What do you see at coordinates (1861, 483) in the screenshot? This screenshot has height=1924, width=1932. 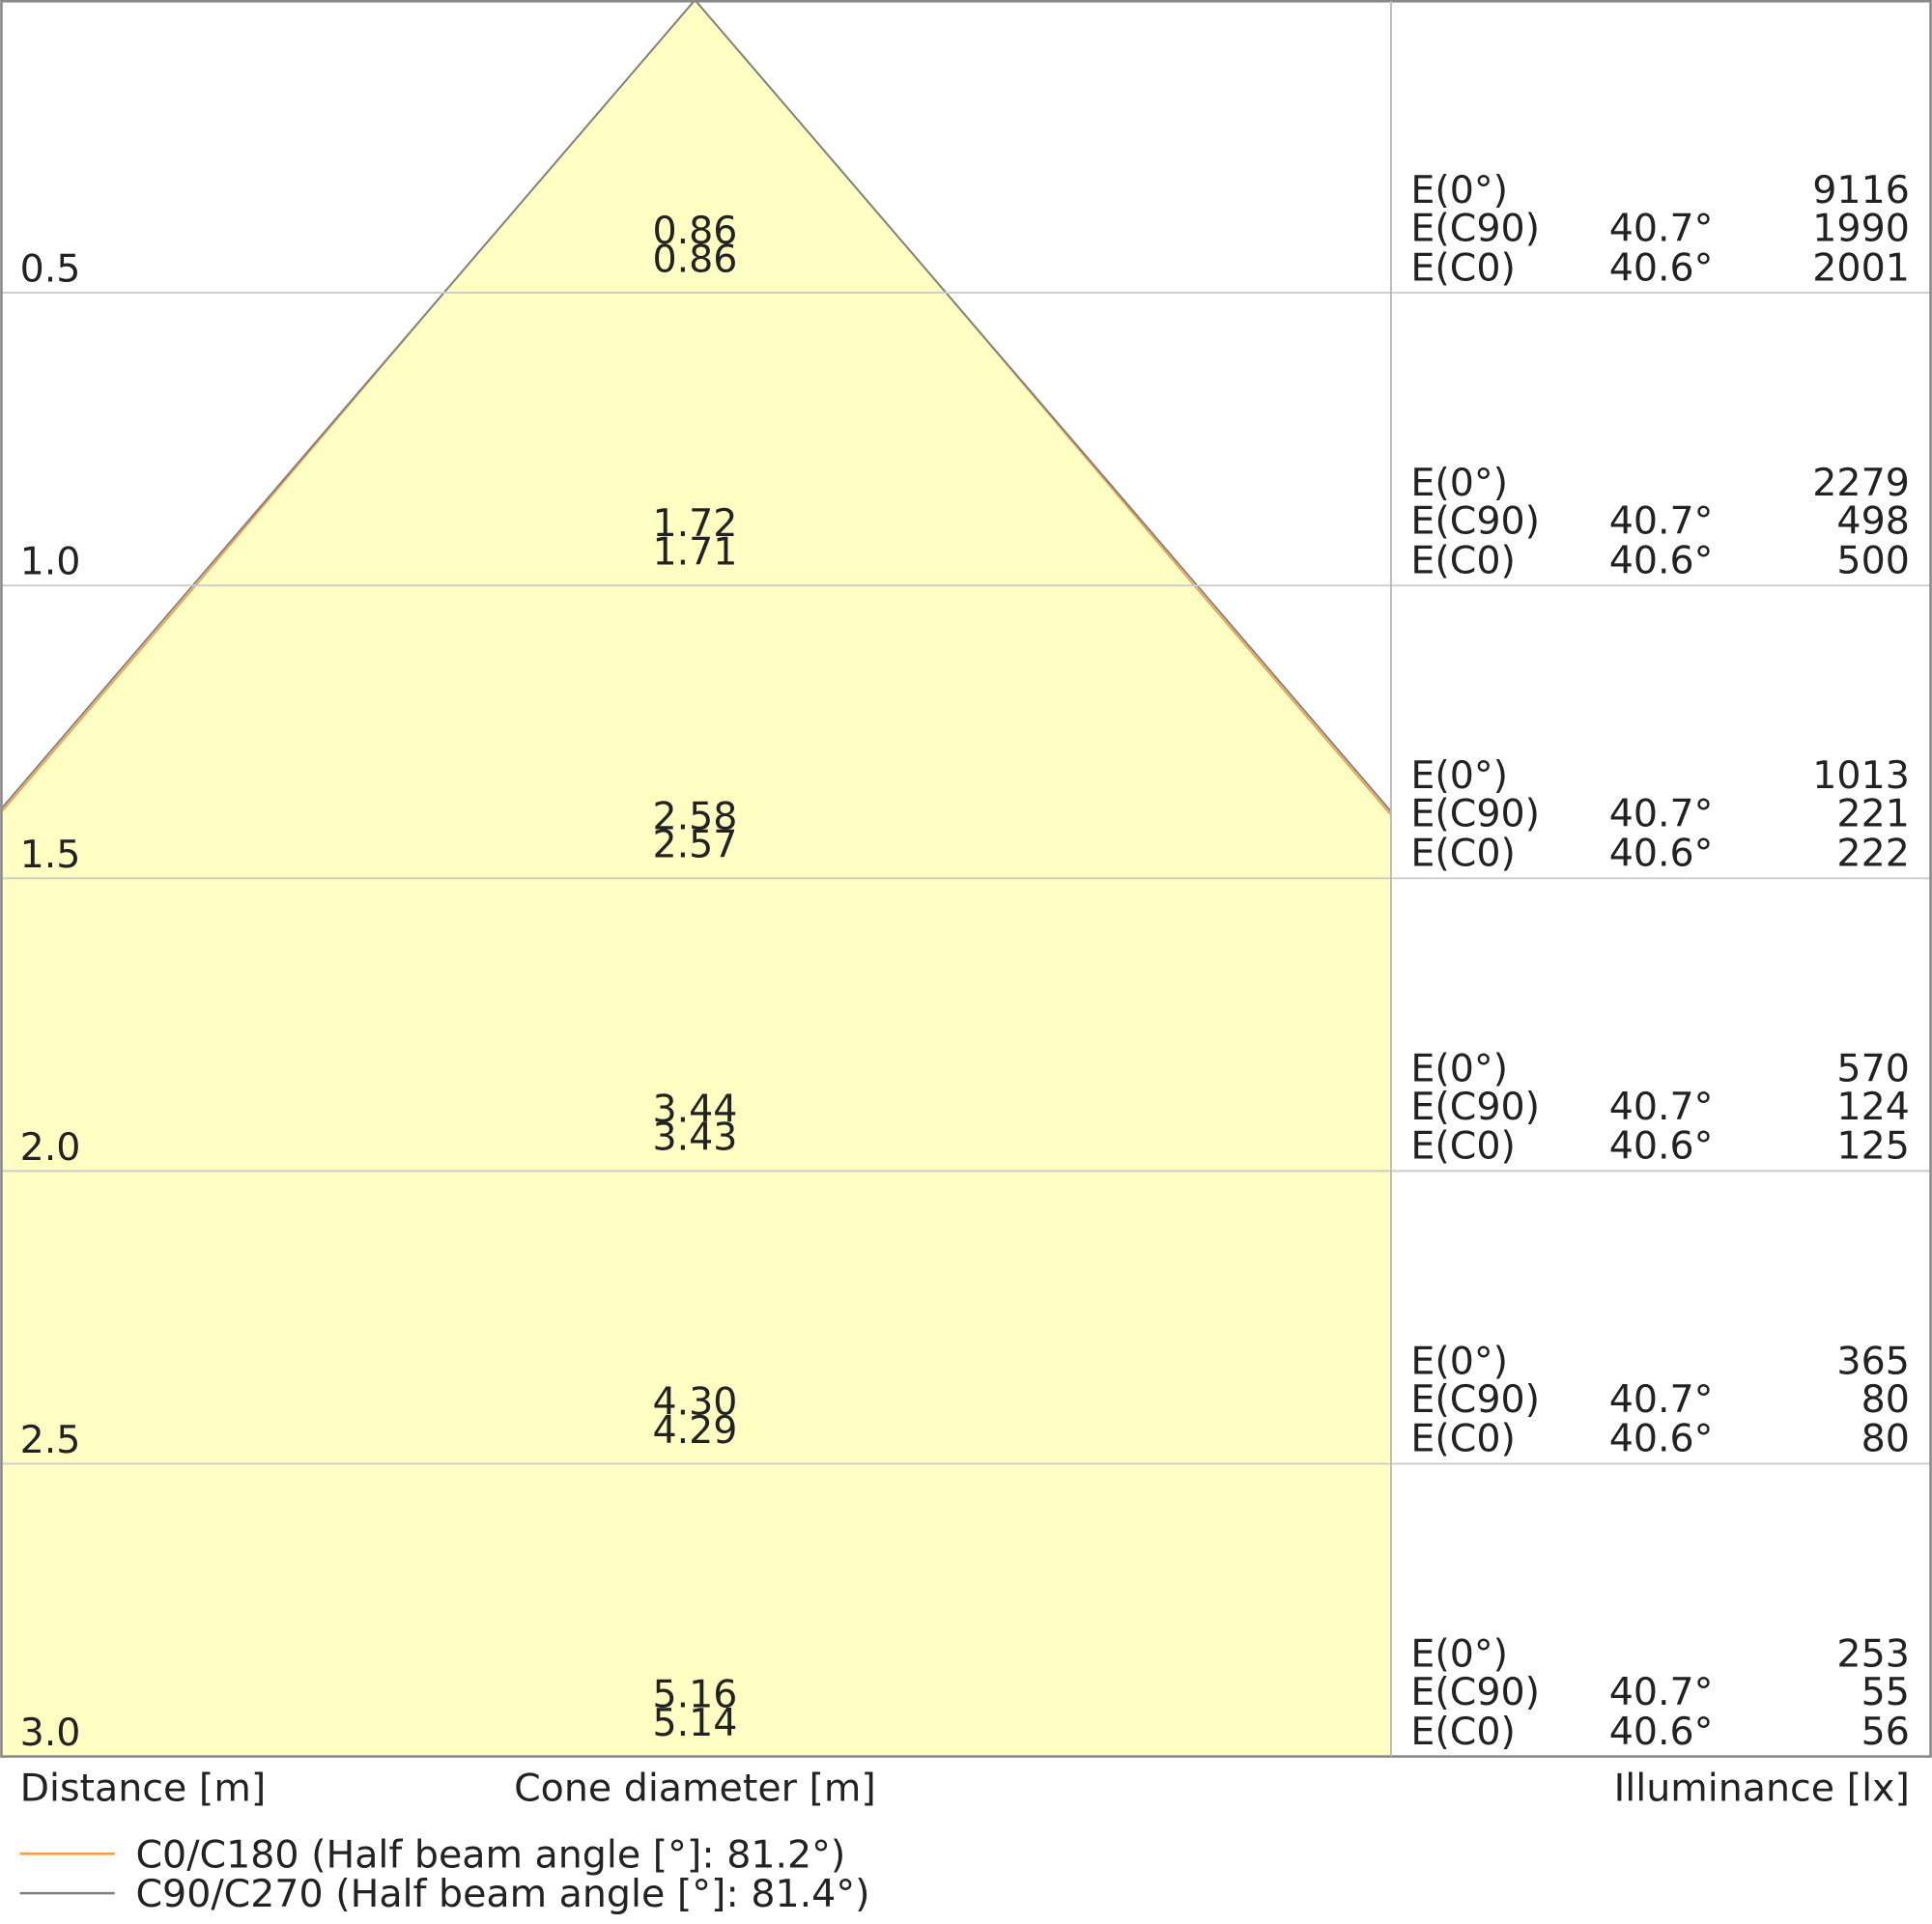 I see `illuminance-value: 2279` at bounding box center [1861, 483].